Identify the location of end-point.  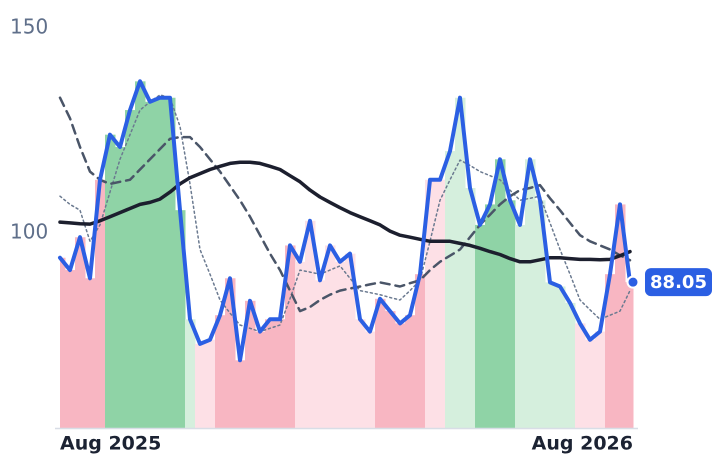
(633, 282).